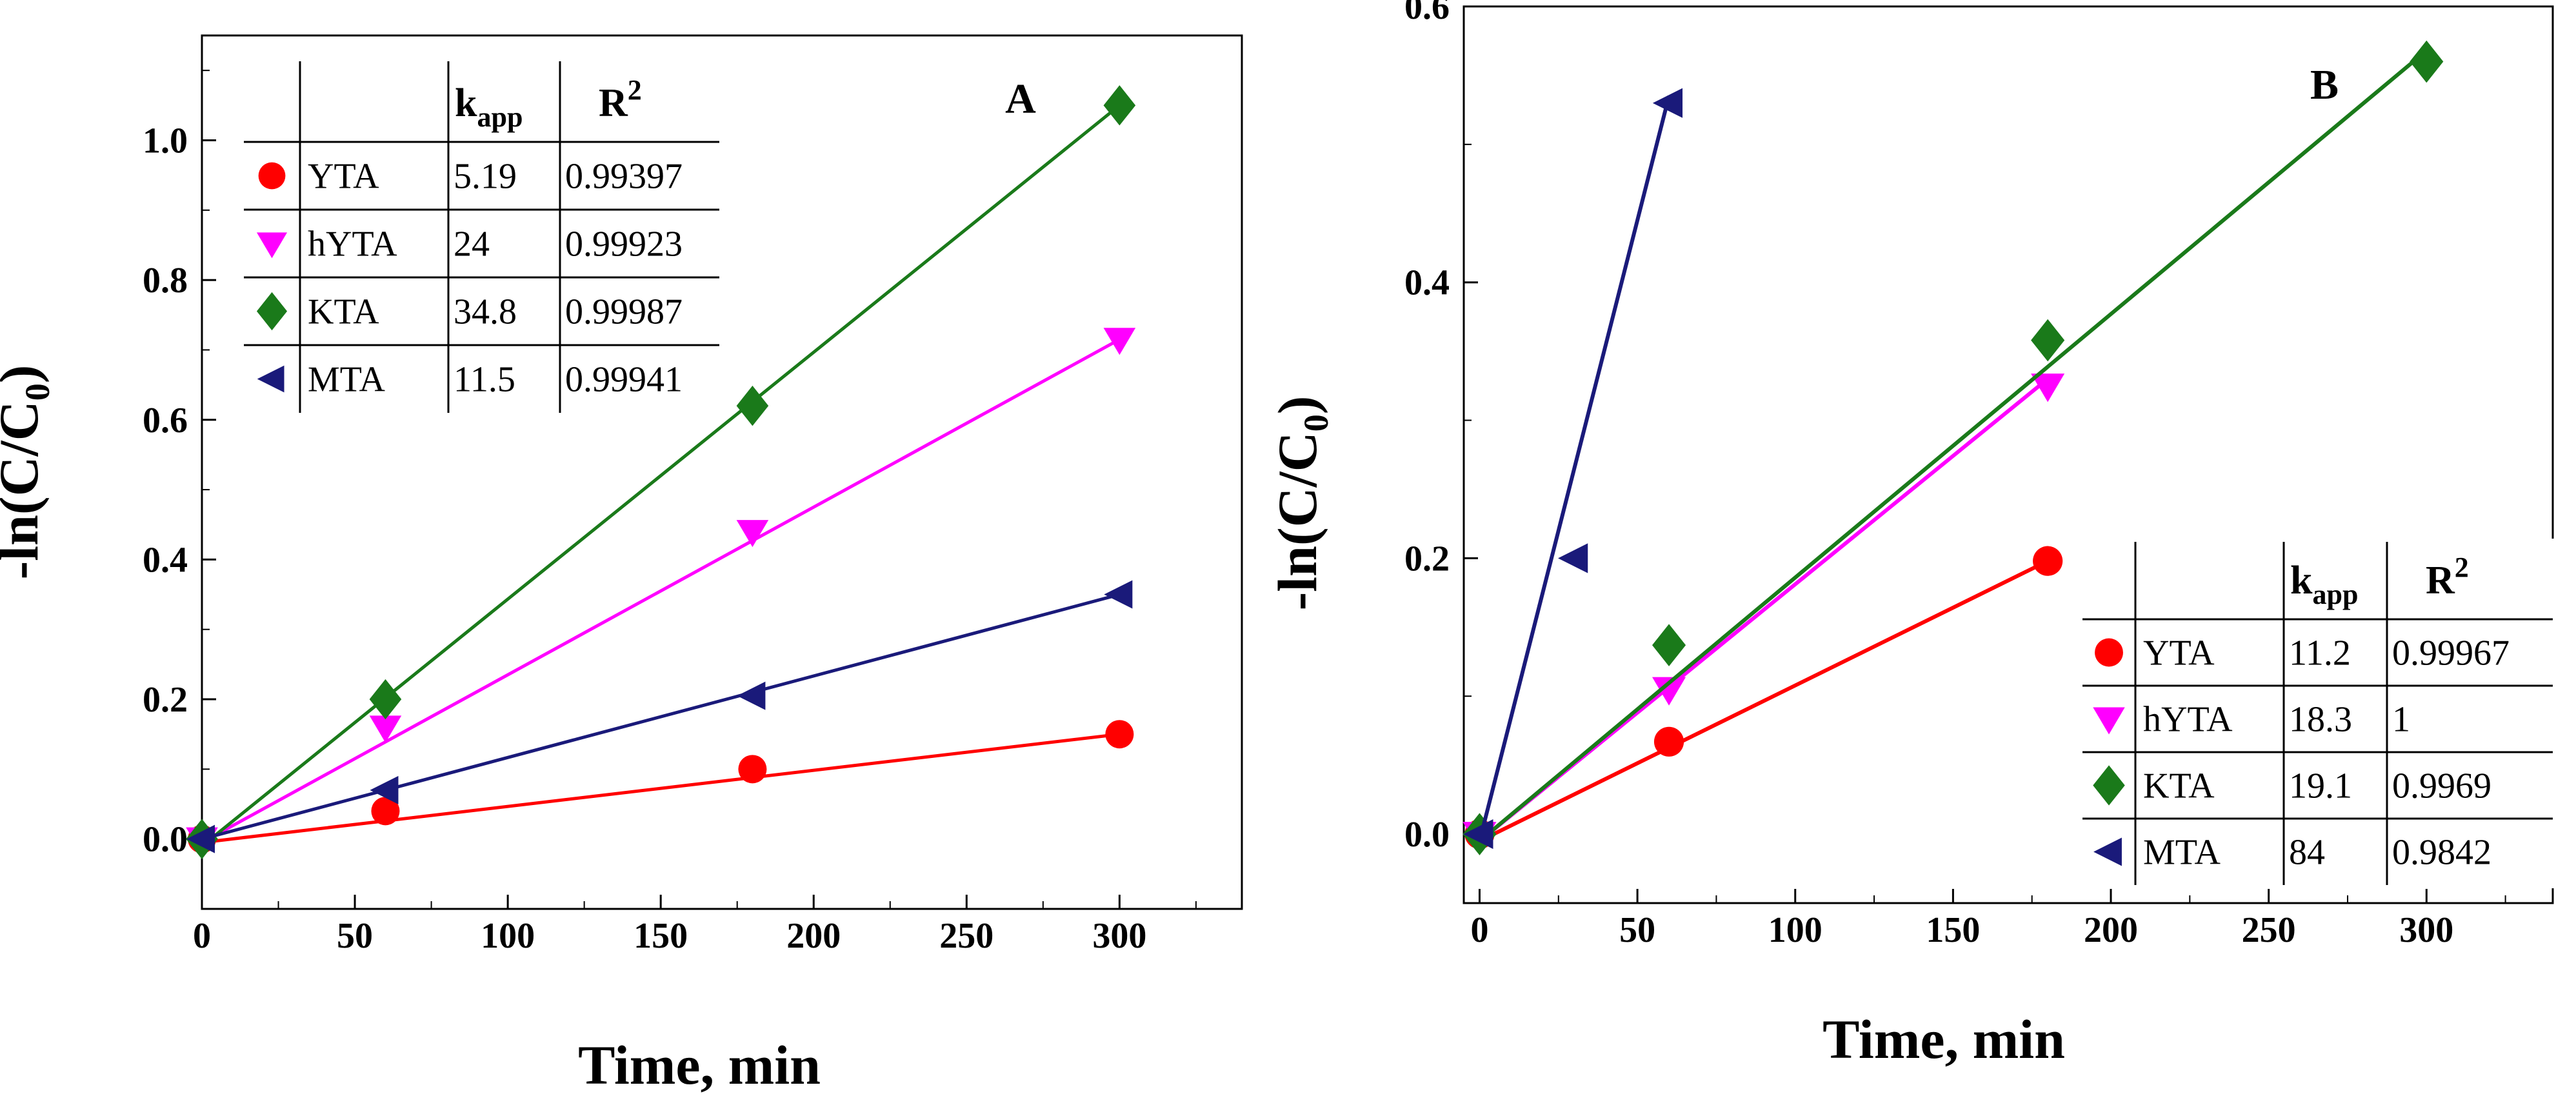 The width and height of the screenshot is (2576, 1105). What do you see at coordinates (485, 312) in the screenshot?
I see `legend-kapp-value: 34.8` at bounding box center [485, 312].